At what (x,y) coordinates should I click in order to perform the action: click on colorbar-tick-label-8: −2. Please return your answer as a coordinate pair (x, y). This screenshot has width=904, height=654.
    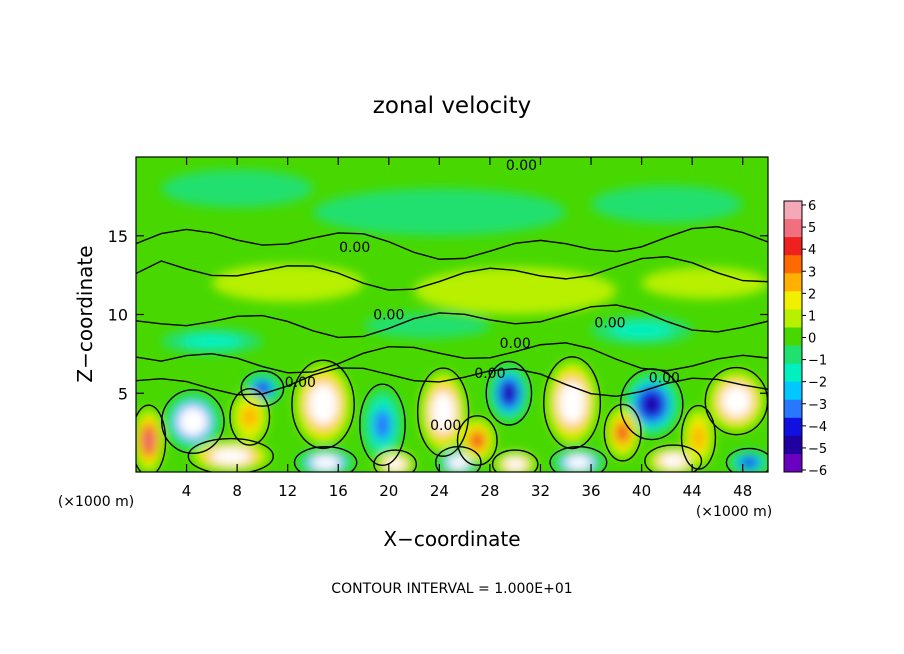
    Looking at the image, I should click on (817, 383).